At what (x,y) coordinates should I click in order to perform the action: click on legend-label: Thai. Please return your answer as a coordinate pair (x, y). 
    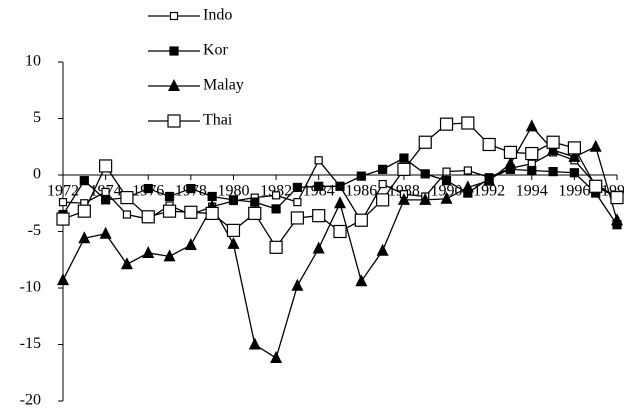
    Looking at the image, I should click on (218, 120).